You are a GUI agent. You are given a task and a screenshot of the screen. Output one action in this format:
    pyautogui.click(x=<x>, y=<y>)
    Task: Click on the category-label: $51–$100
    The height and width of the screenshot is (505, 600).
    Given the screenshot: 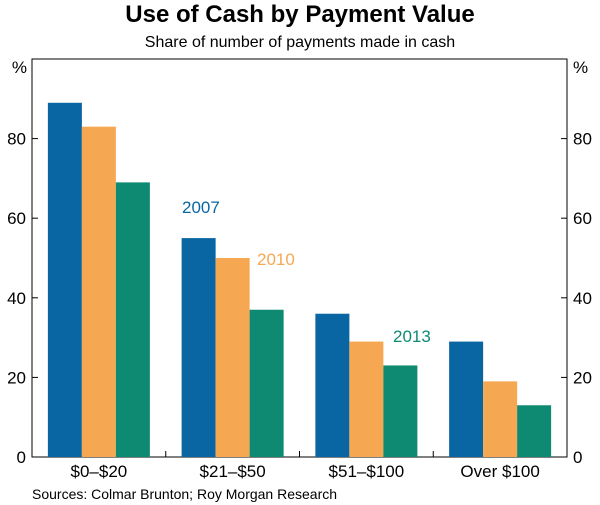 What is the action you would take?
    pyautogui.click(x=367, y=471)
    